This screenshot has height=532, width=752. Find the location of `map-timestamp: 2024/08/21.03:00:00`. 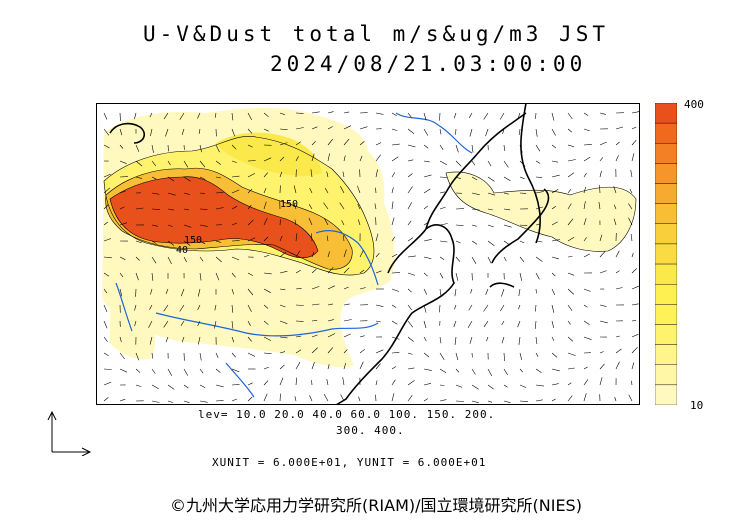

map-timestamp: 2024/08/21.03:00:00 is located at coordinates (428, 64).